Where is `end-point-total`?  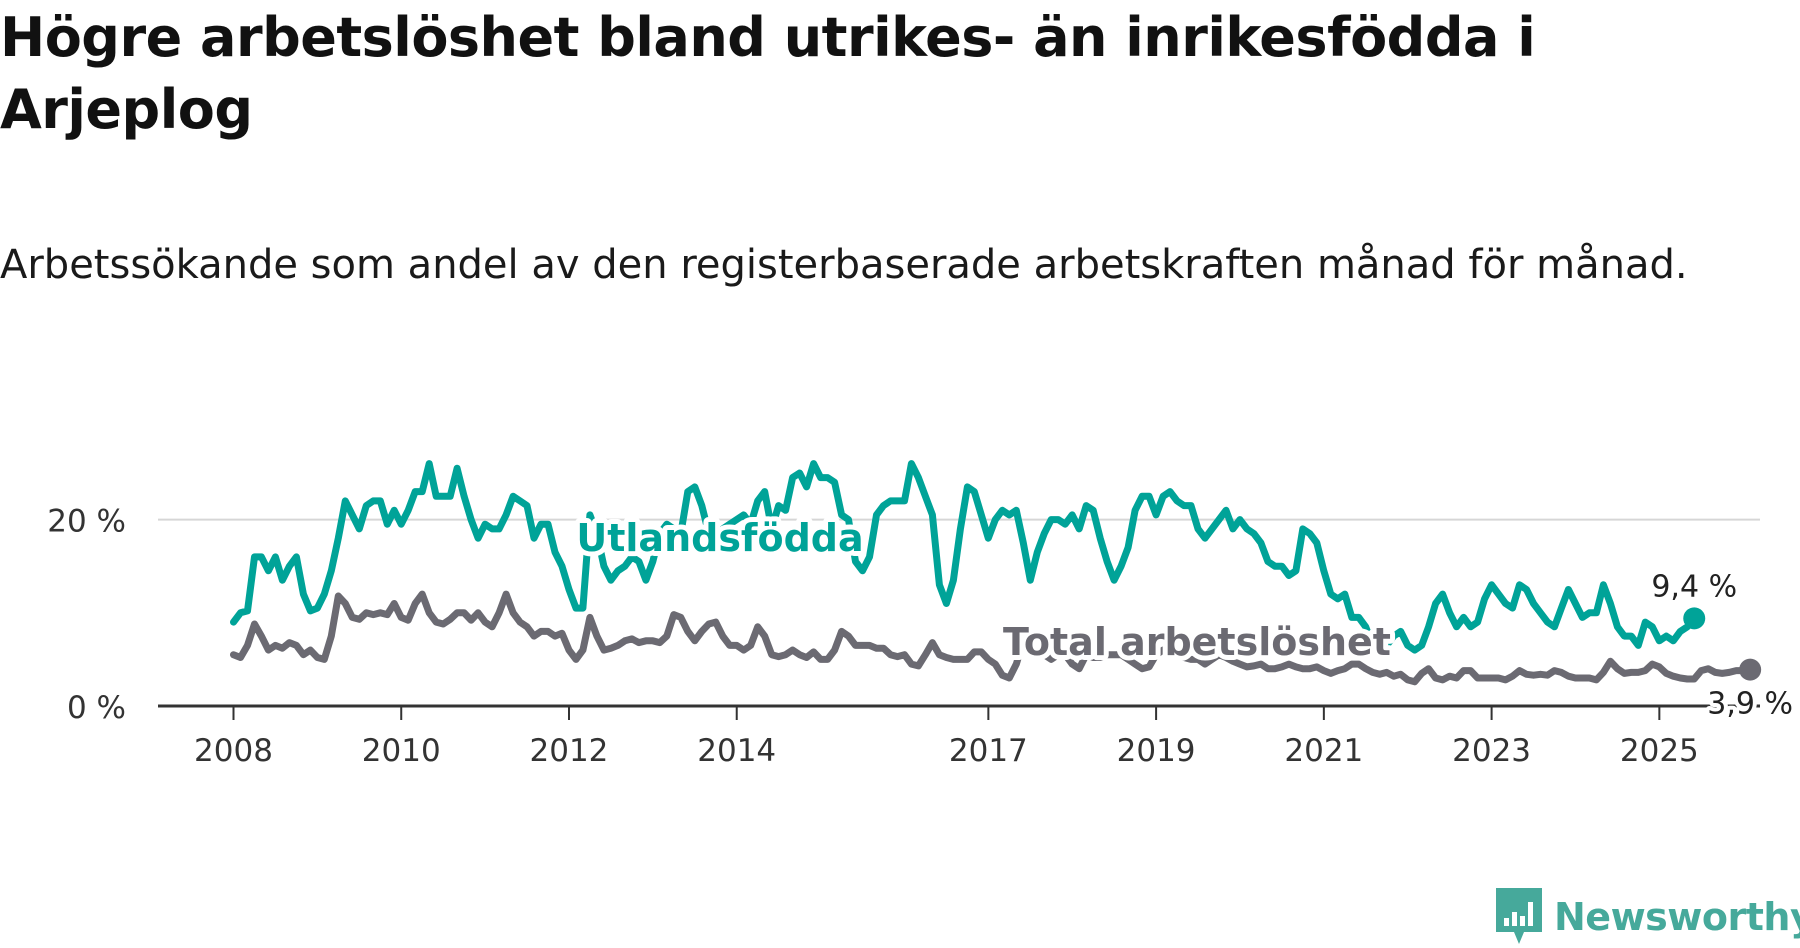 end-point-total is located at coordinates (1750, 669).